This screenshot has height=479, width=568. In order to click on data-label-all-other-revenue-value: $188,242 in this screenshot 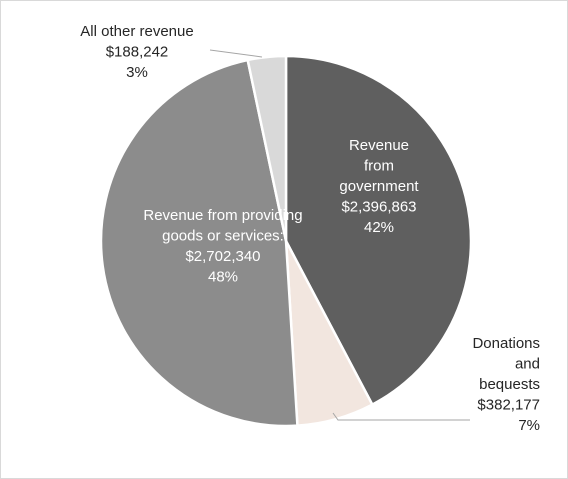, I will do `click(137, 52)`.